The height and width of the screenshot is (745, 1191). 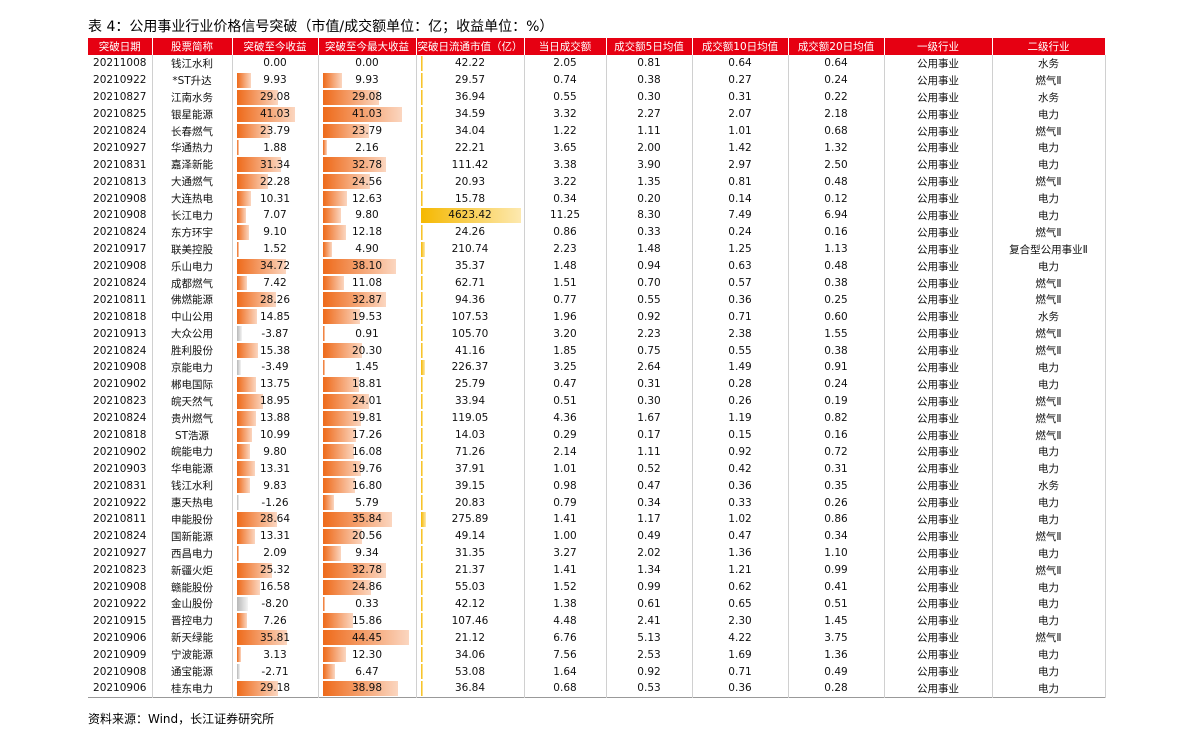 I want to click on table-cell: 4.22, so click(x=740, y=638).